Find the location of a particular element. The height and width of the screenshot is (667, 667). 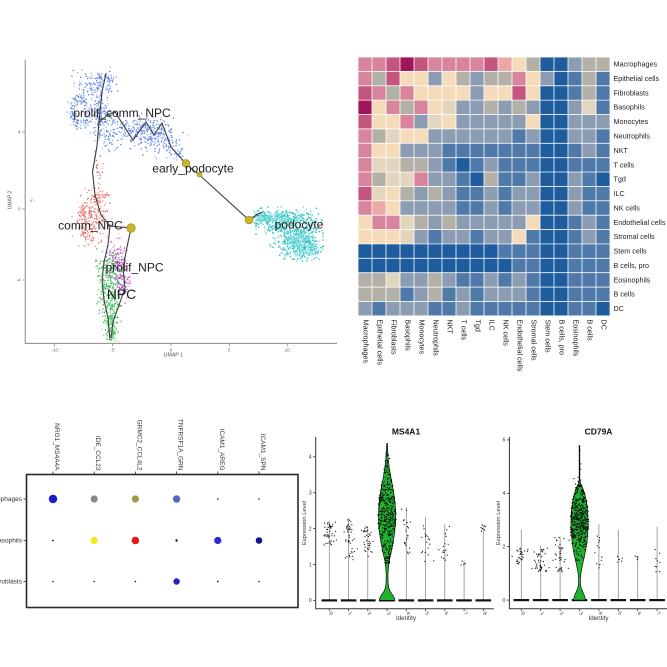

svg-text: NPC is located at coordinates (122, 294).